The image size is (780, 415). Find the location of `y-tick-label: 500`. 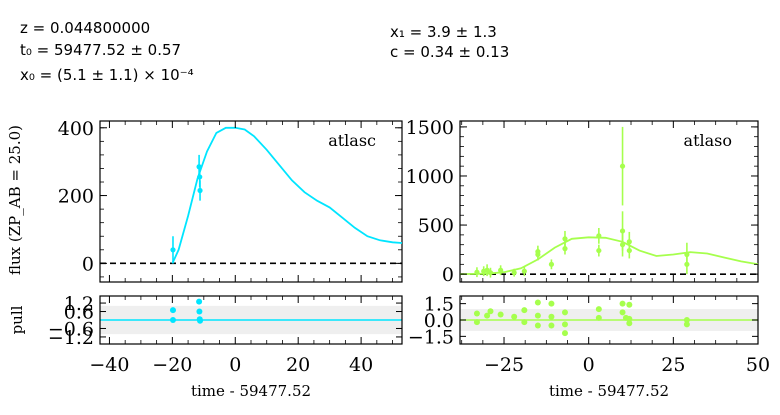

y-tick-label: 500 is located at coordinates (436, 226).